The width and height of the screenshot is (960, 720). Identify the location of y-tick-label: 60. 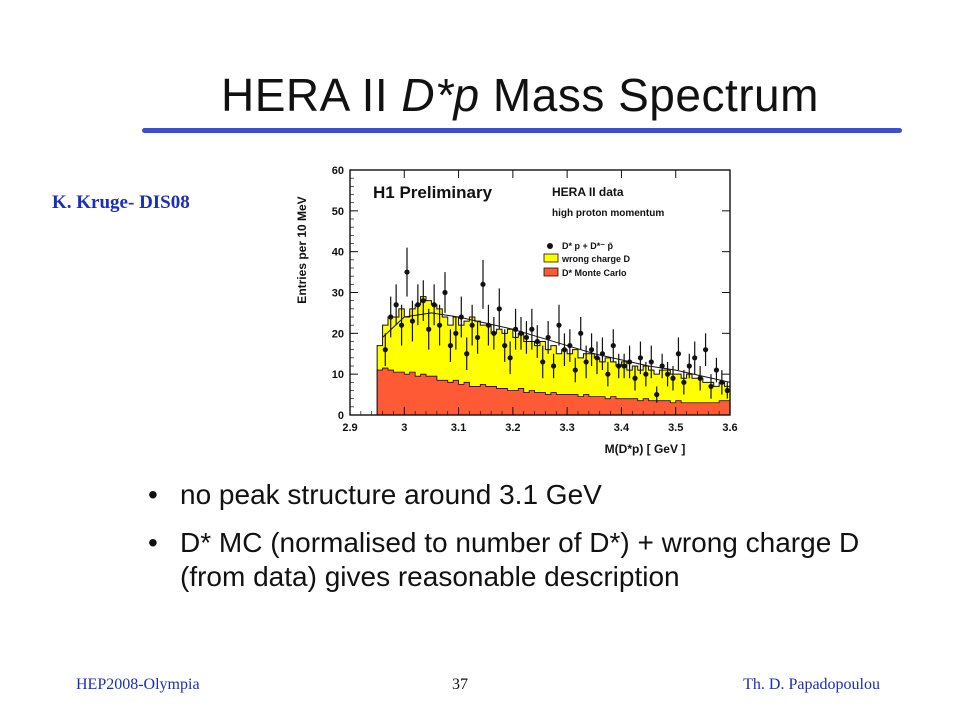
(338, 171).